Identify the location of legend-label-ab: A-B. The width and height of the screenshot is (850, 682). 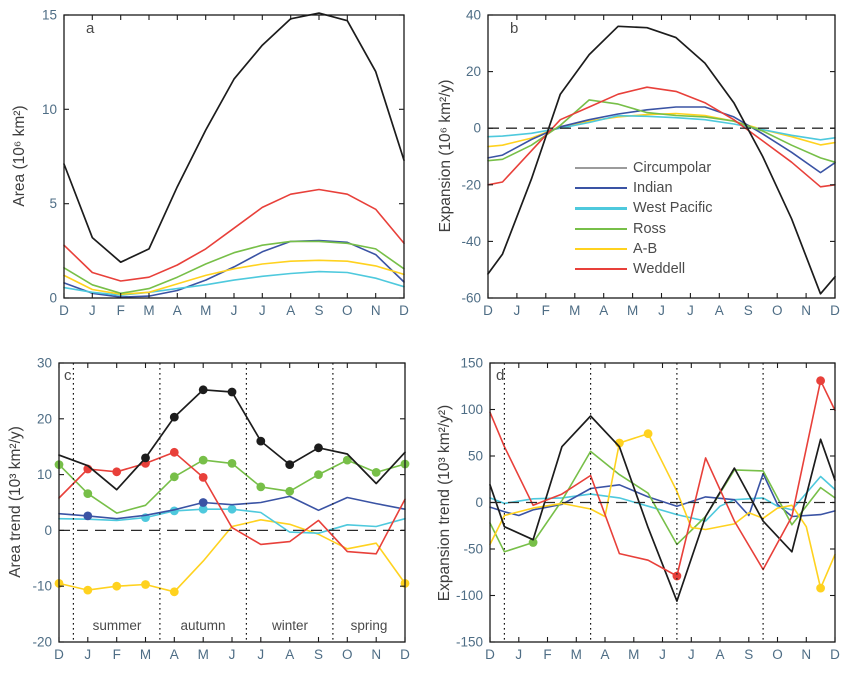
(645, 248).